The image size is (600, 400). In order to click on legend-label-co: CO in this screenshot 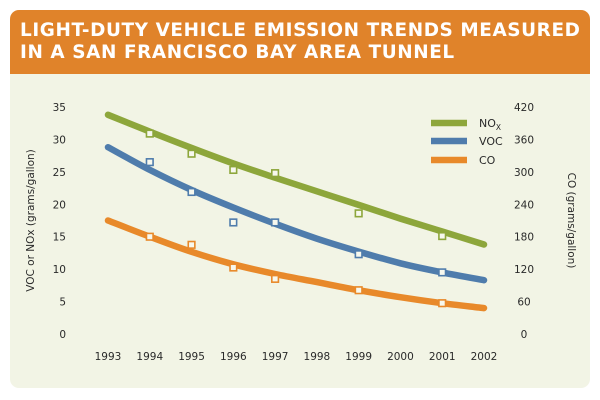, I will do `click(487, 160)`.